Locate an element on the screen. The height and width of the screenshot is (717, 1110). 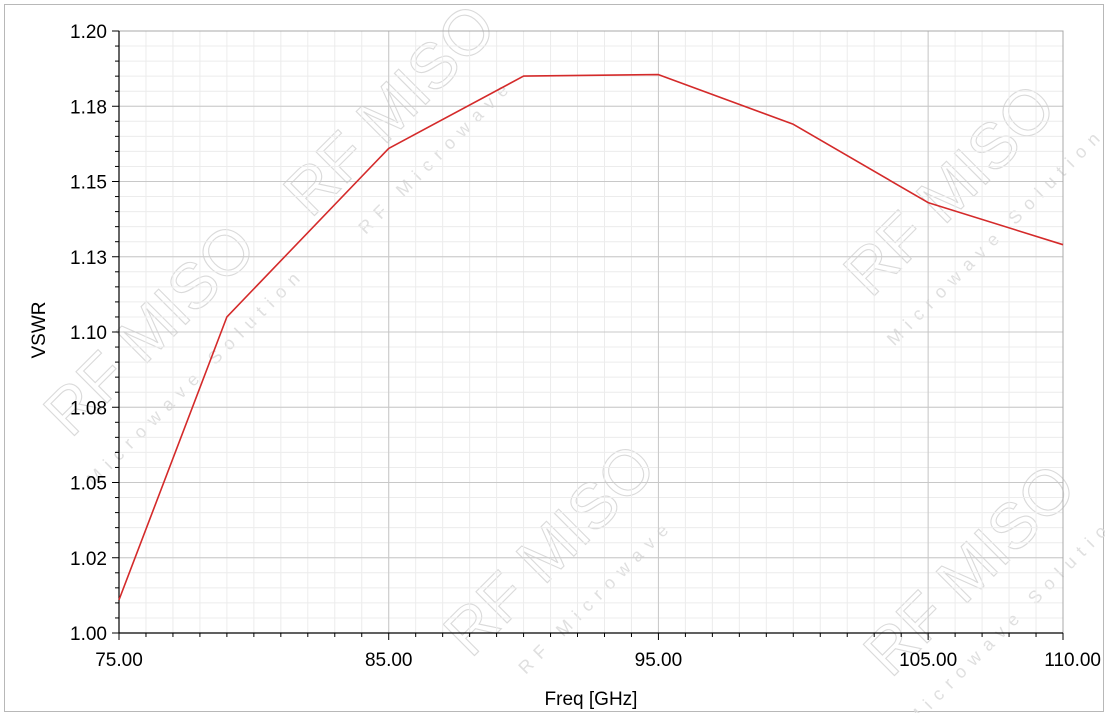
x-axis-title: Freq [GHz] is located at coordinates (591, 699).